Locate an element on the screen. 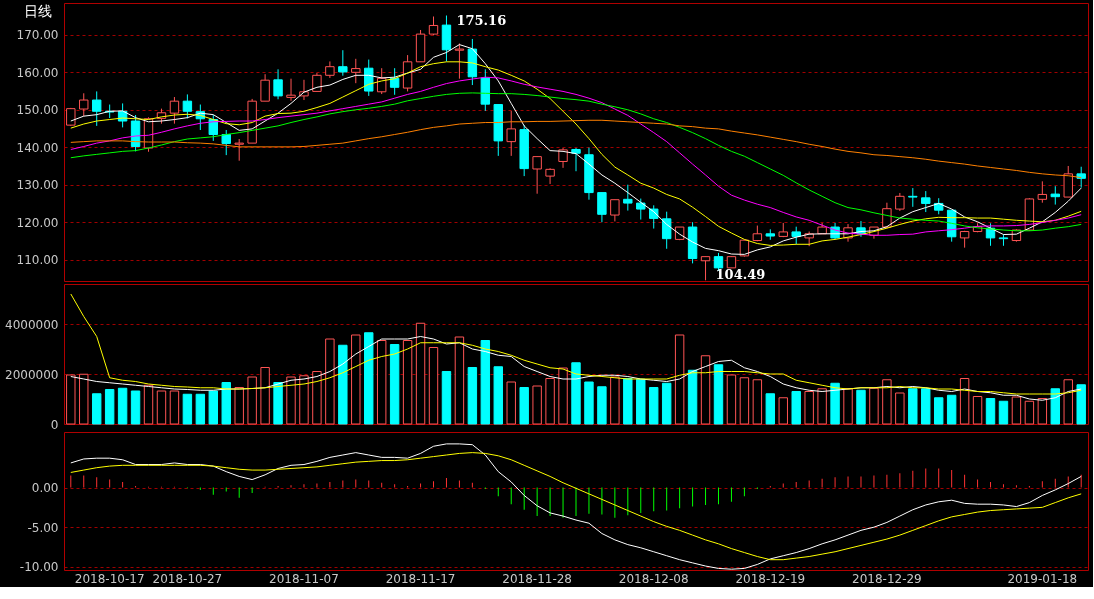  line-series is located at coordinates (576, 368).